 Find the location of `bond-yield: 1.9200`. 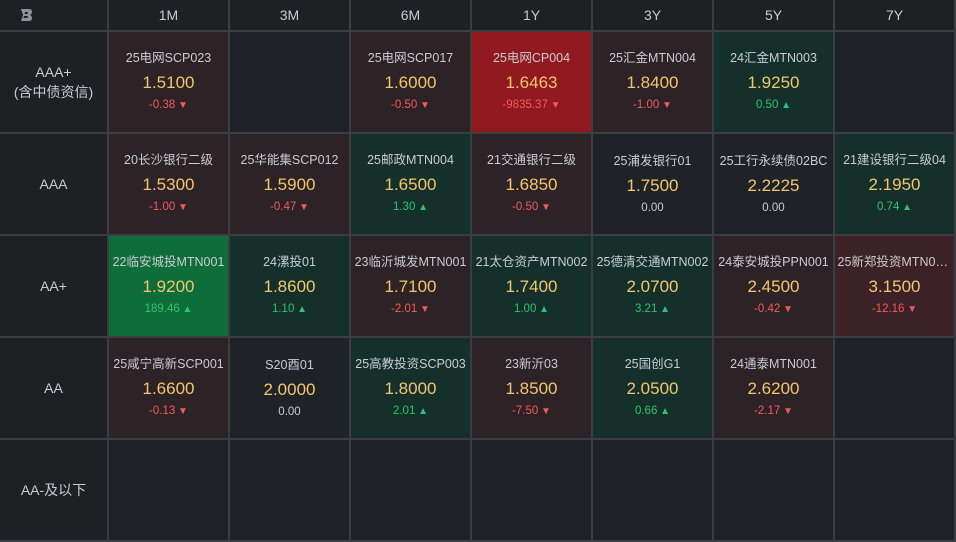

bond-yield: 1.9200 is located at coordinates (168, 286).